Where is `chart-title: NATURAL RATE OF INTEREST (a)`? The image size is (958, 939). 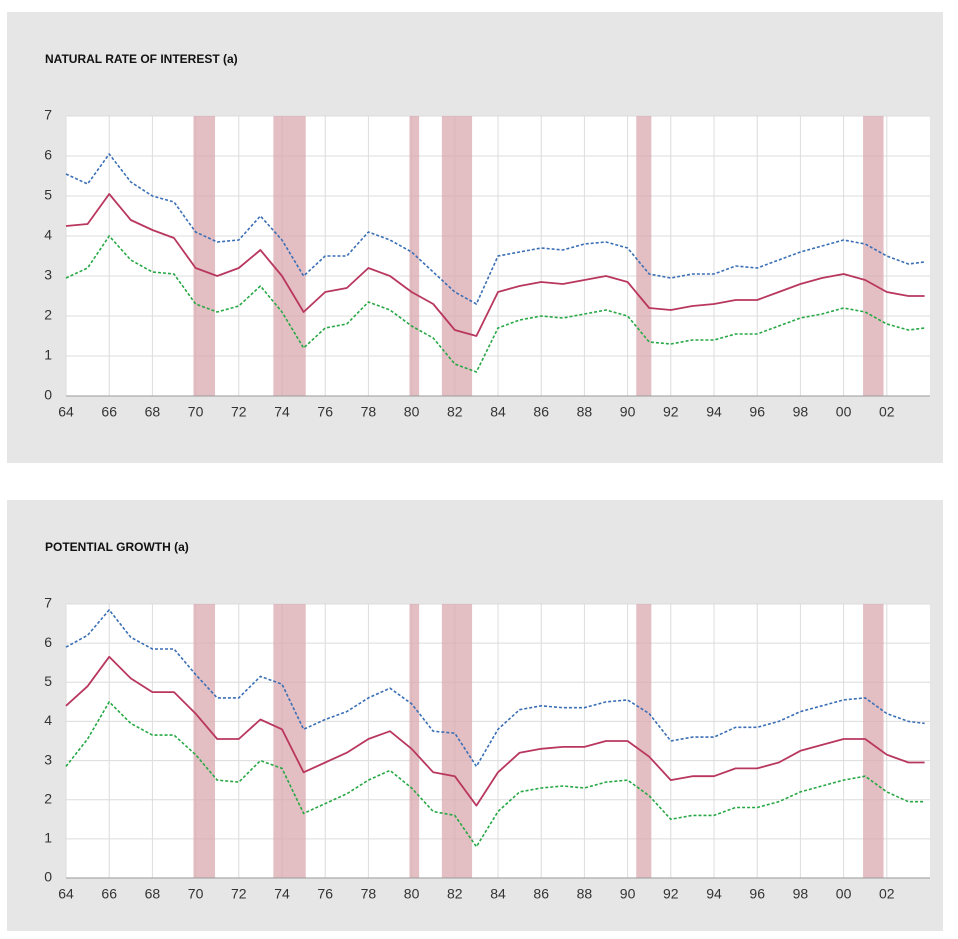 chart-title: NATURAL RATE OF INTEREST (a) is located at coordinates (141, 59).